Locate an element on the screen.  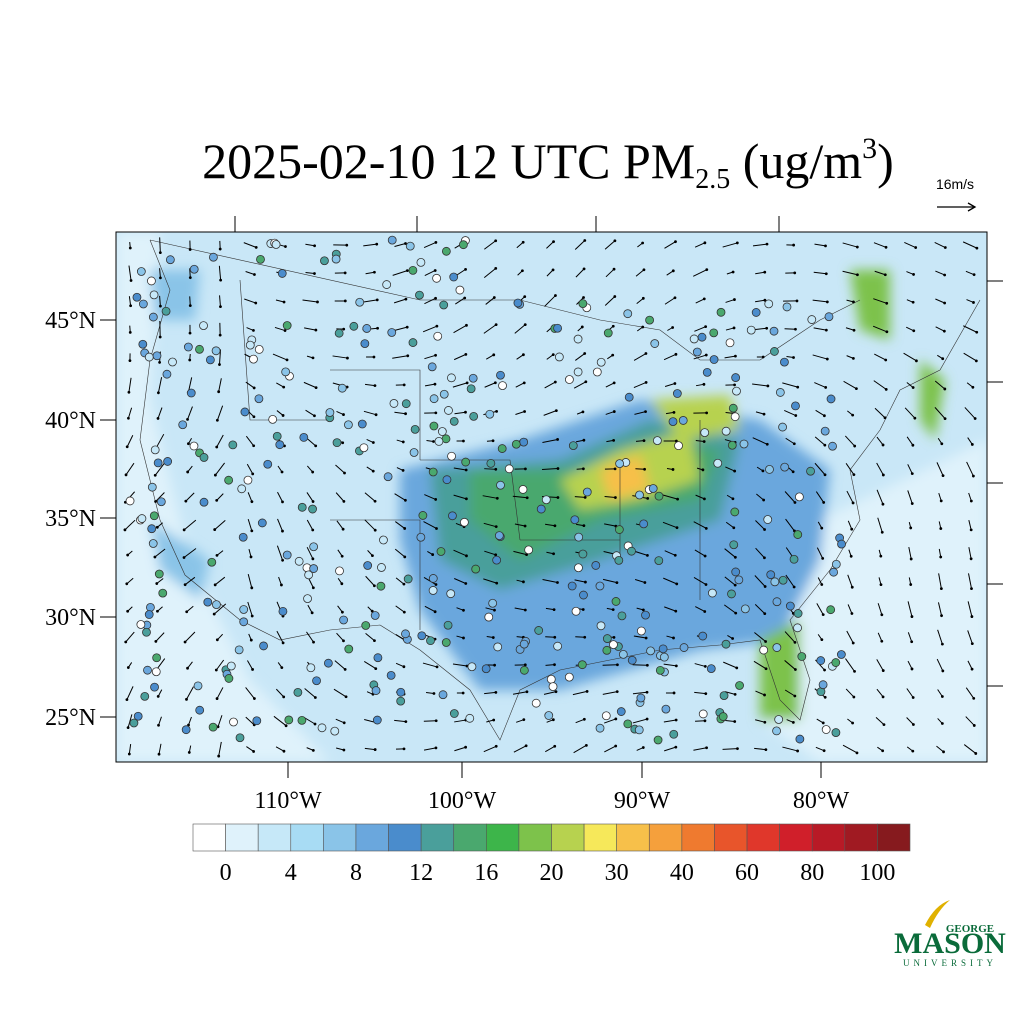
colorbar-label: 40 is located at coordinates (682, 873).